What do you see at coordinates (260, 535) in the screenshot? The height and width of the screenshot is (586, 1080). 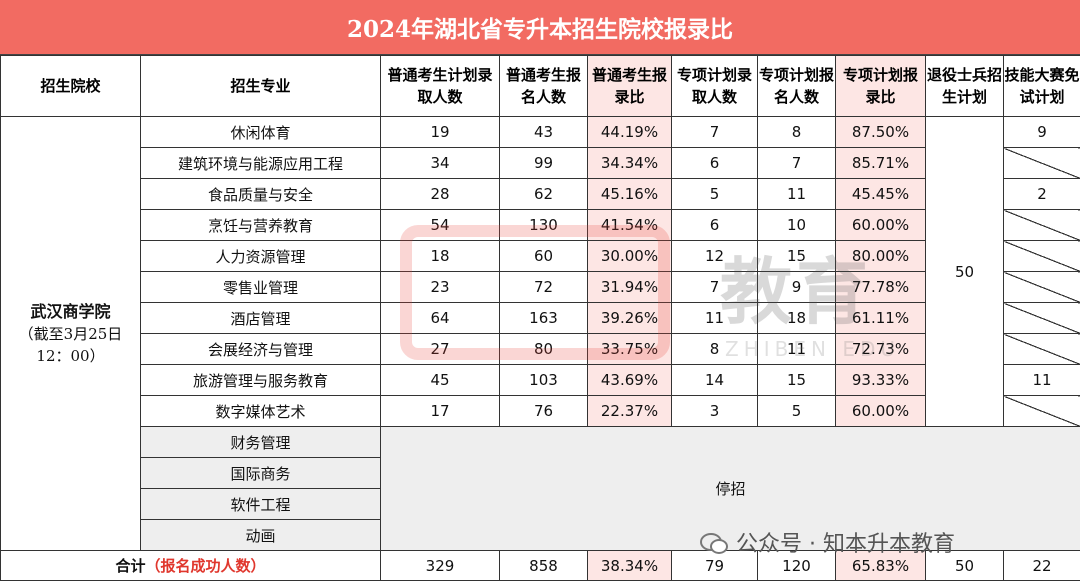 I see `major-cell: 动画` at bounding box center [260, 535].